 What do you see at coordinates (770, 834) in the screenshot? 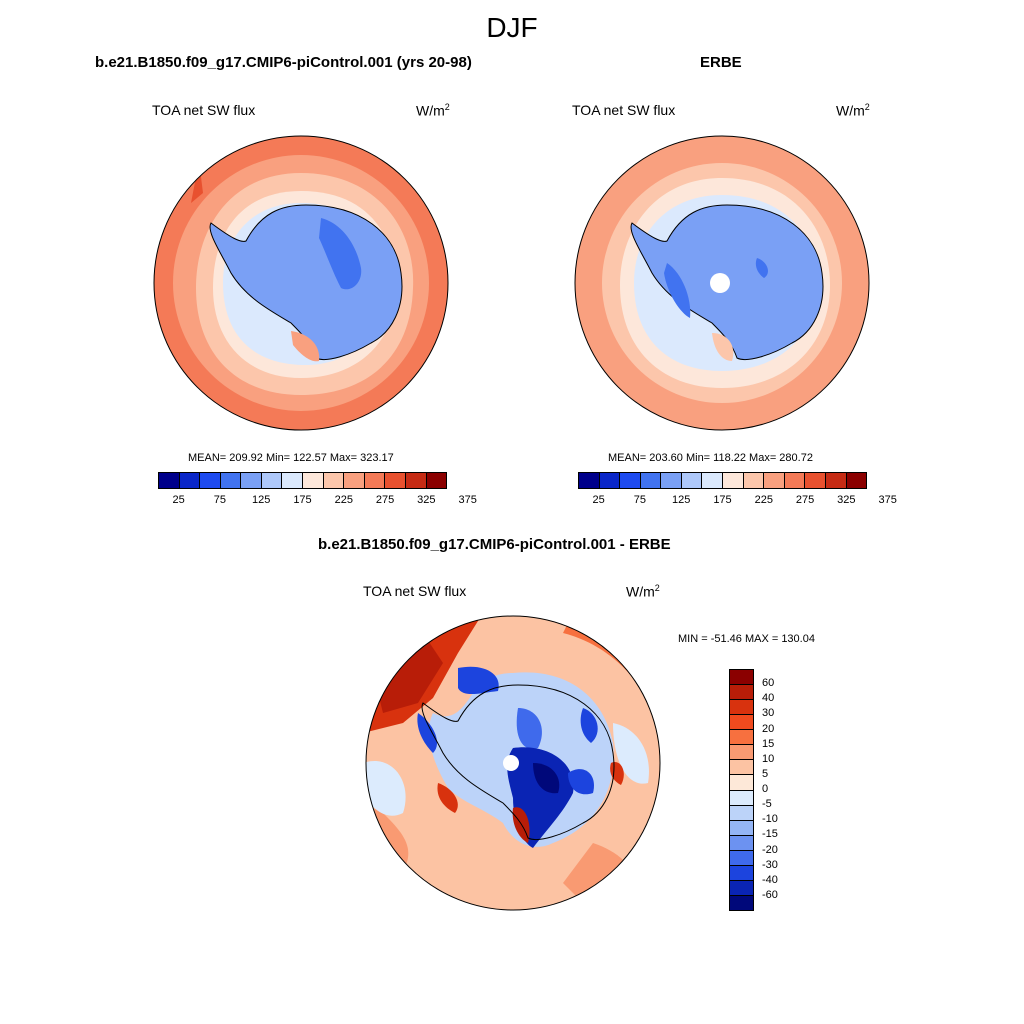
I see `colorbar-tick-label: -15` at bounding box center [770, 834].